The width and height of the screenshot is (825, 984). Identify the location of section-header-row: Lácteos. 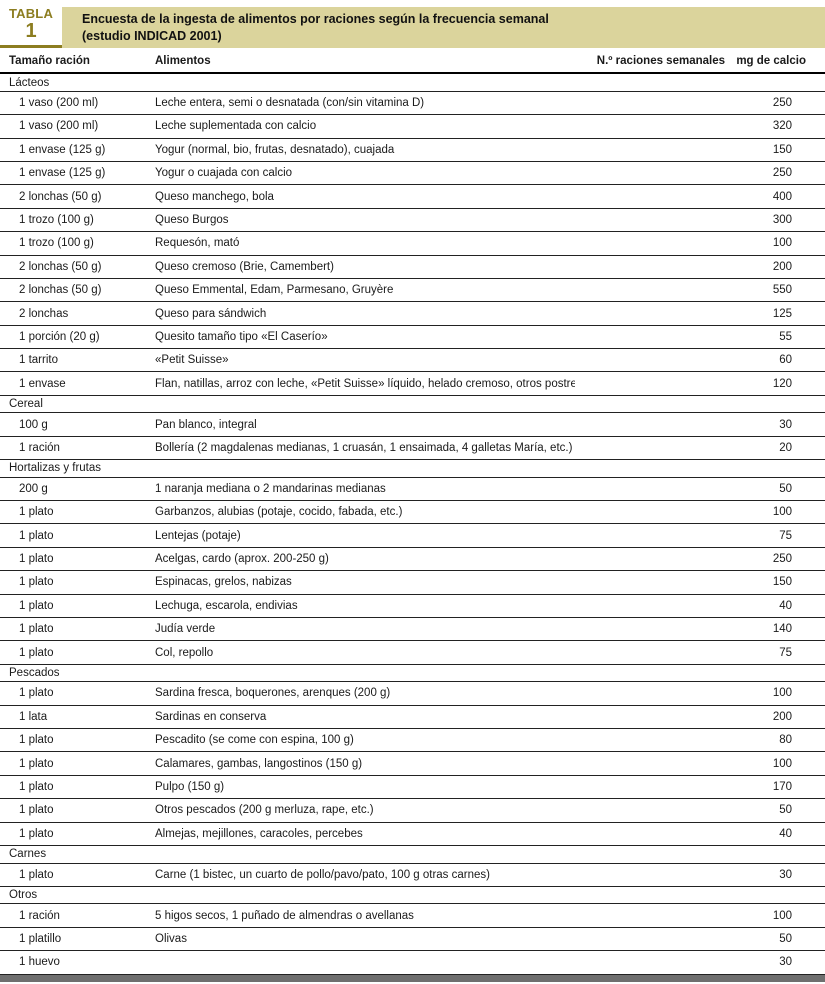
(412, 83).